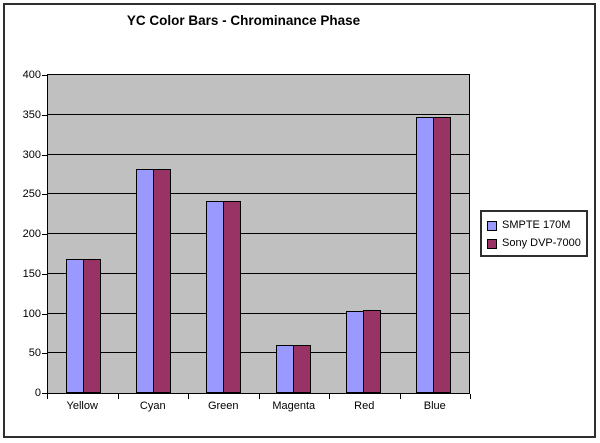 The image size is (600, 443). What do you see at coordinates (231, 297) in the screenshot?
I see `bar-green-series2` at bounding box center [231, 297].